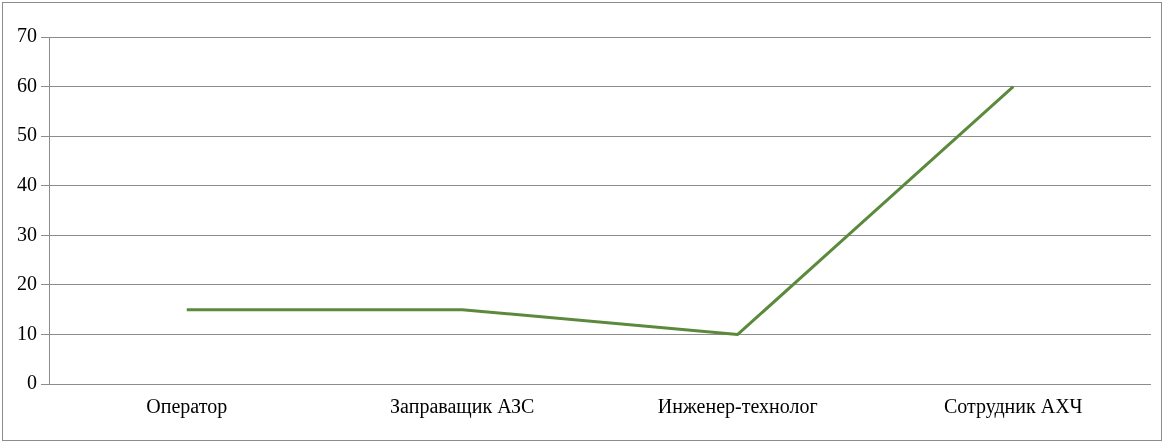 This screenshot has width=1164, height=443. I want to click on y-tick-label: 70, so click(27, 35).